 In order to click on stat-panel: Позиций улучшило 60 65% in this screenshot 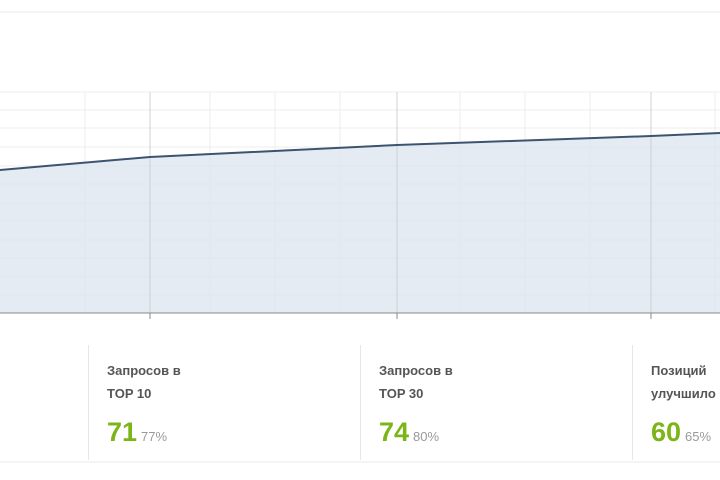, I will do `click(676, 402)`.